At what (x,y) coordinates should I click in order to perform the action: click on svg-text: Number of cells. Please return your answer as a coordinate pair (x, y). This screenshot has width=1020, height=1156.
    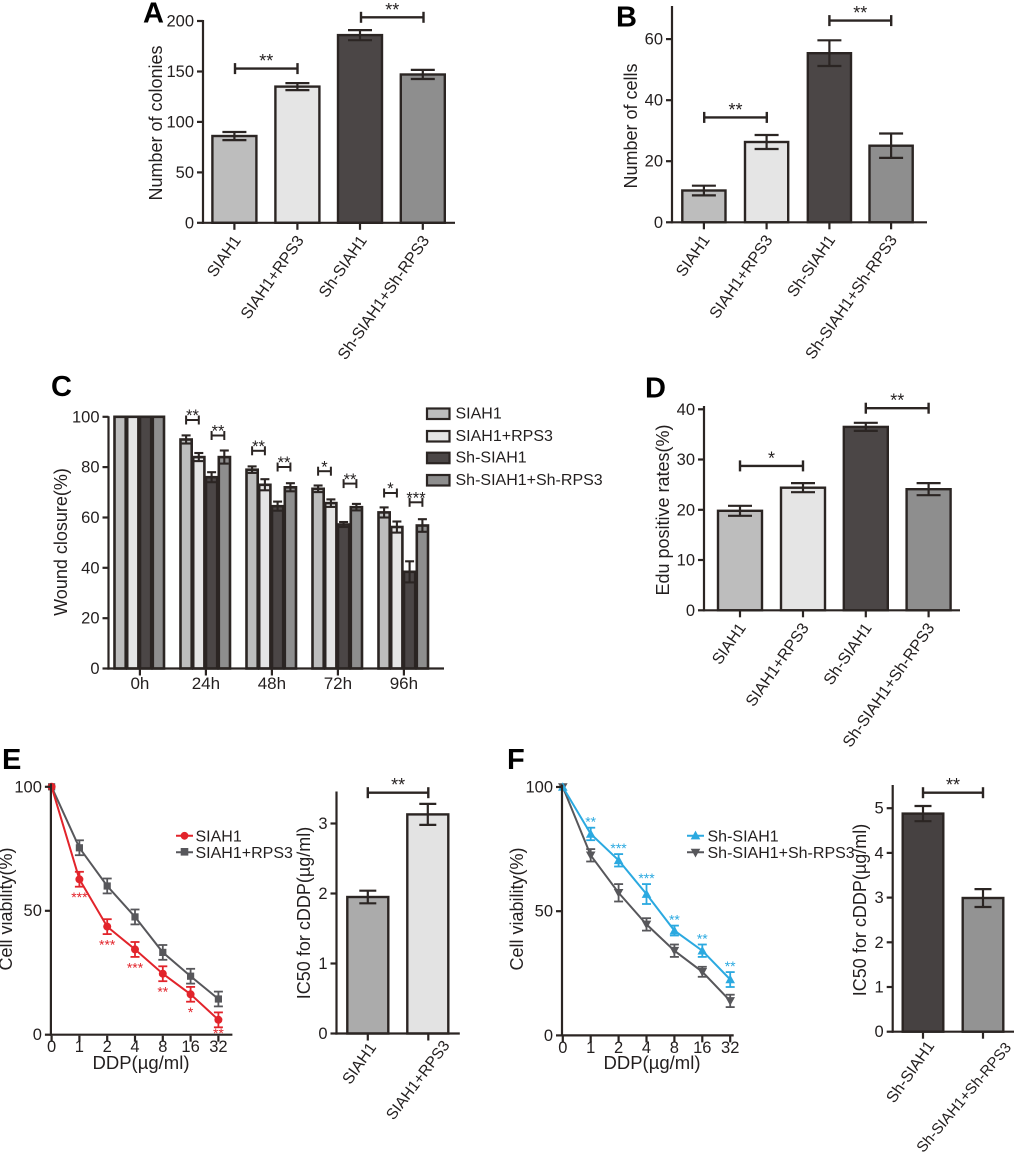
    Looking at the image, I should click on (631, 125).